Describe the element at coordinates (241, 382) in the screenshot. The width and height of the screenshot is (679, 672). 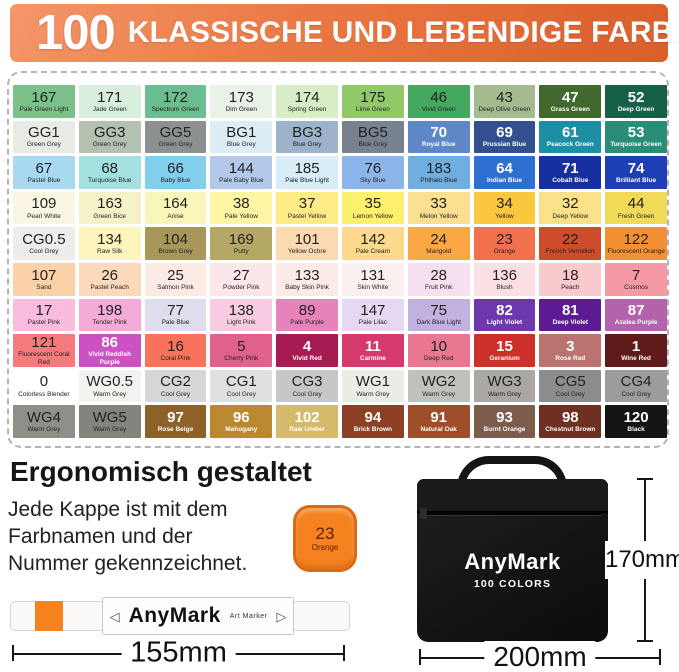
I see `swatch-number: CG1` at that location.